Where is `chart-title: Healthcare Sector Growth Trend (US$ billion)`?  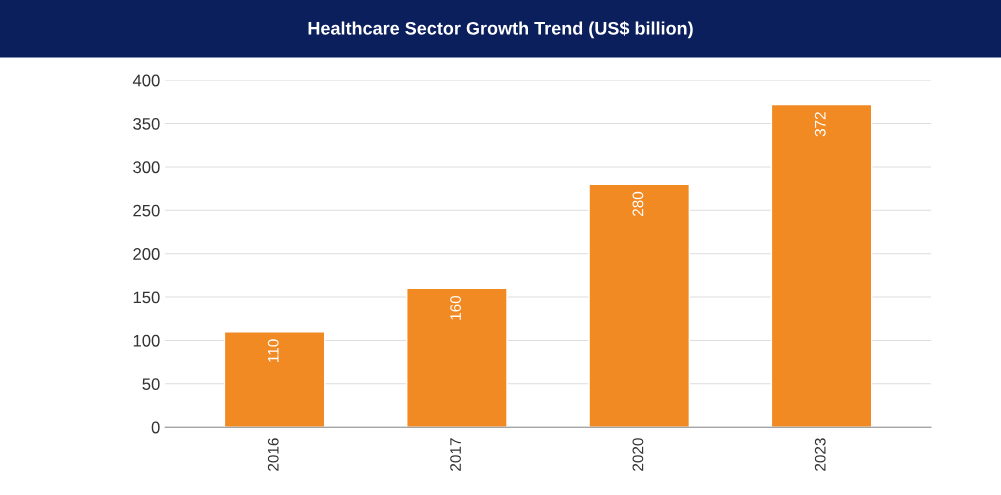
chart-title: Healthcare Sector Growth Trend (US$ billion) is located at coordinates (500, 30).